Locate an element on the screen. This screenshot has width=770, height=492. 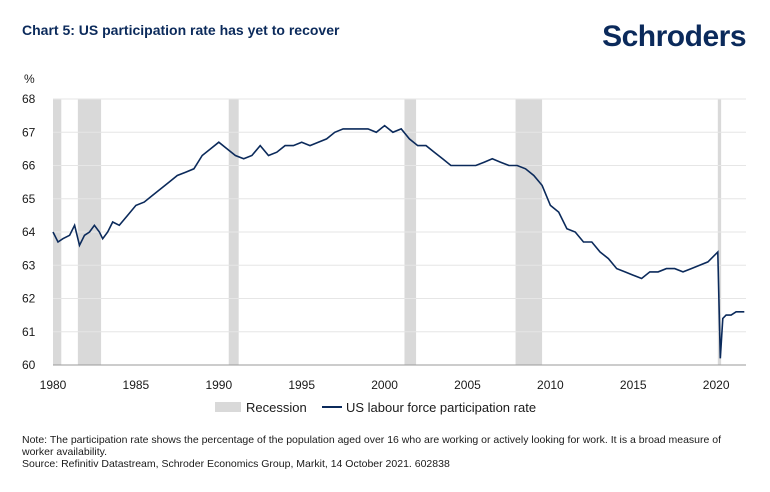
x-tick-label-1980: 1980 is located at coordinates (53, 385).